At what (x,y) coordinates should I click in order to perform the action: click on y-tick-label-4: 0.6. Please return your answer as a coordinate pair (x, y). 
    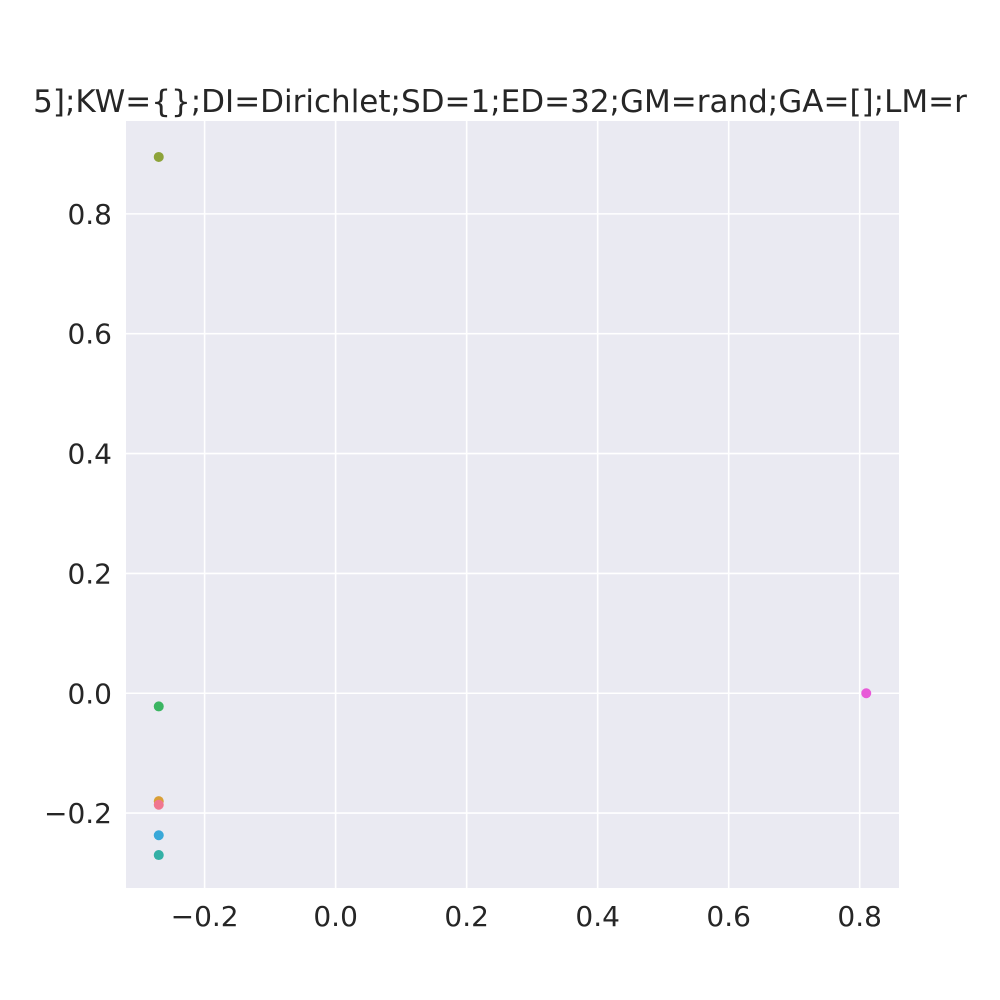
    Looking at the image, I should click on (89, 334).